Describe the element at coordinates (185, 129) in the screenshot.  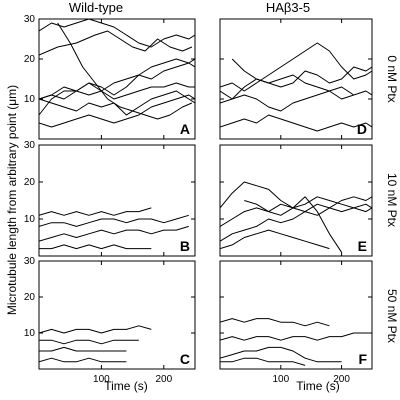
I see `panel-letter: A` at that location.